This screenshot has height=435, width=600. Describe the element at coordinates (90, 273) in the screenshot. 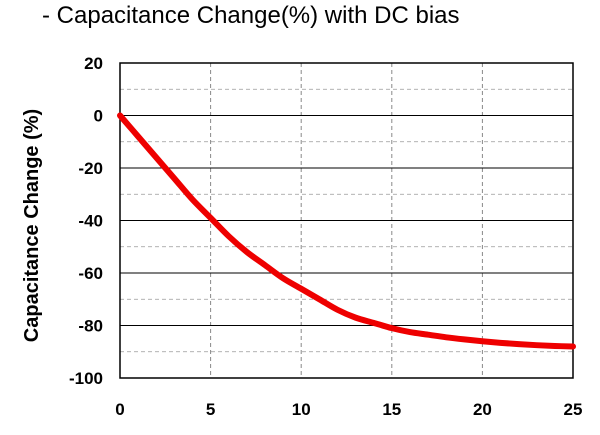

I see `y-tick-label: -60` at that location.